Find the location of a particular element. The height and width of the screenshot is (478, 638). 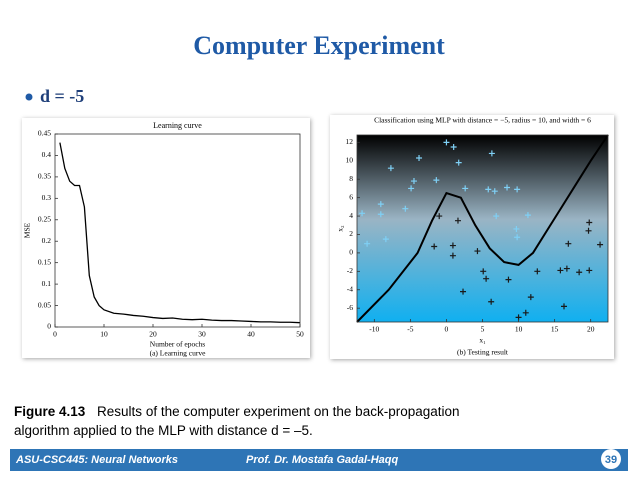

x-tick-label: 30 is located at coordinates (202, 334).